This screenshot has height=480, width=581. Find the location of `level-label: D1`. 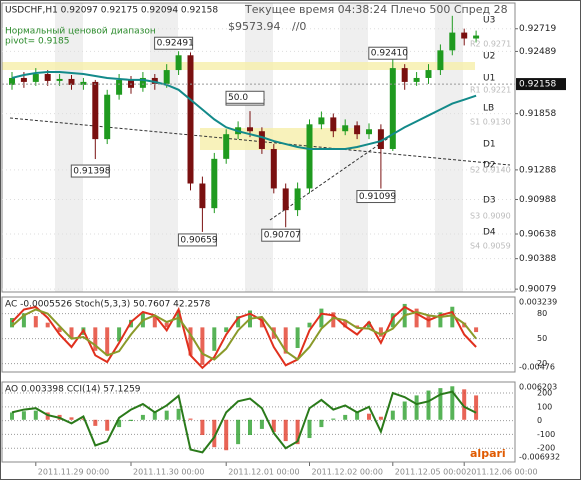

level-label: D1 is located at coordinates (489, 145).